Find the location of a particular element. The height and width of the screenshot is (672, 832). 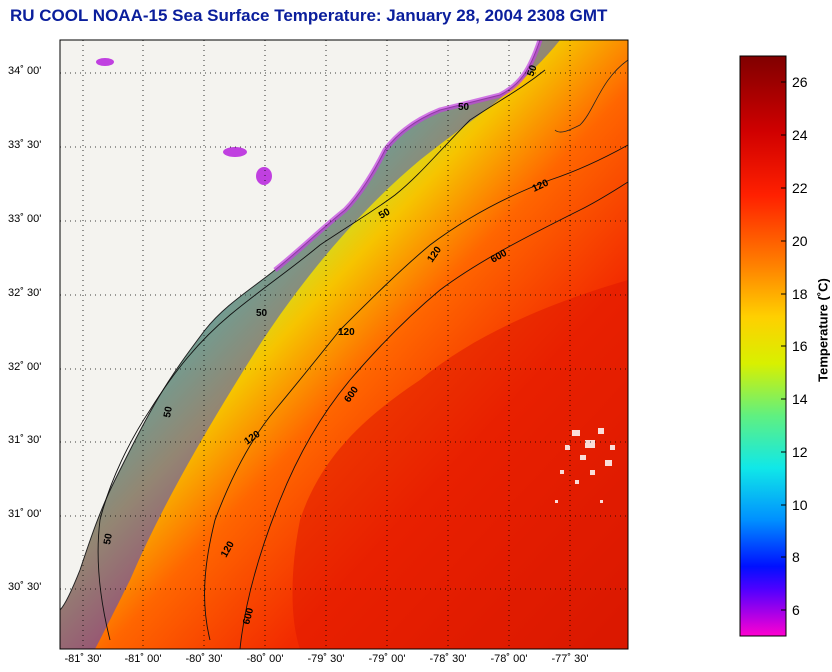

colorbar-tick-label: 18 is located at coordinates (800, 294).